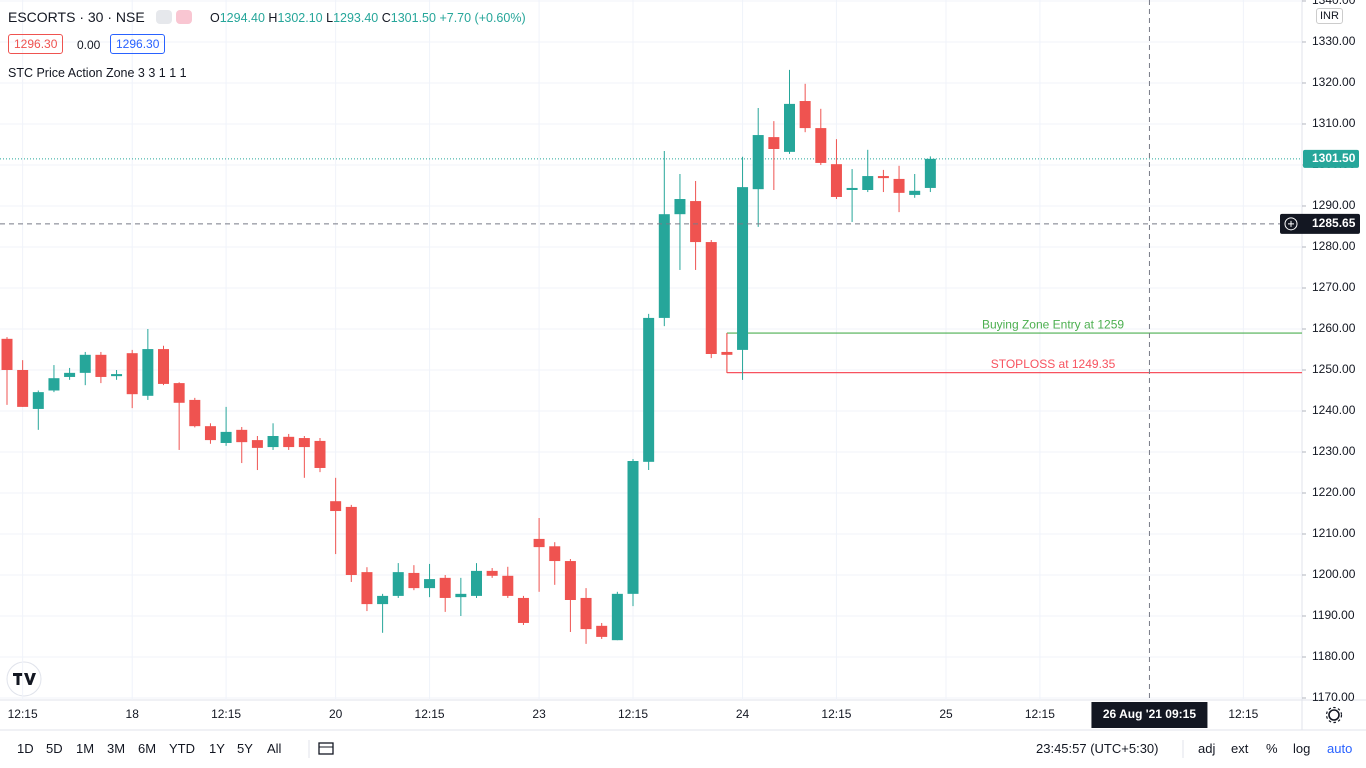 This screenshot has width=1366, height=768. What do you see at coordinates (1097, 748) in the screenshot?
I see `clock: 23:45:57 (UTC+5:30)` at bounding box center [1097, 748].